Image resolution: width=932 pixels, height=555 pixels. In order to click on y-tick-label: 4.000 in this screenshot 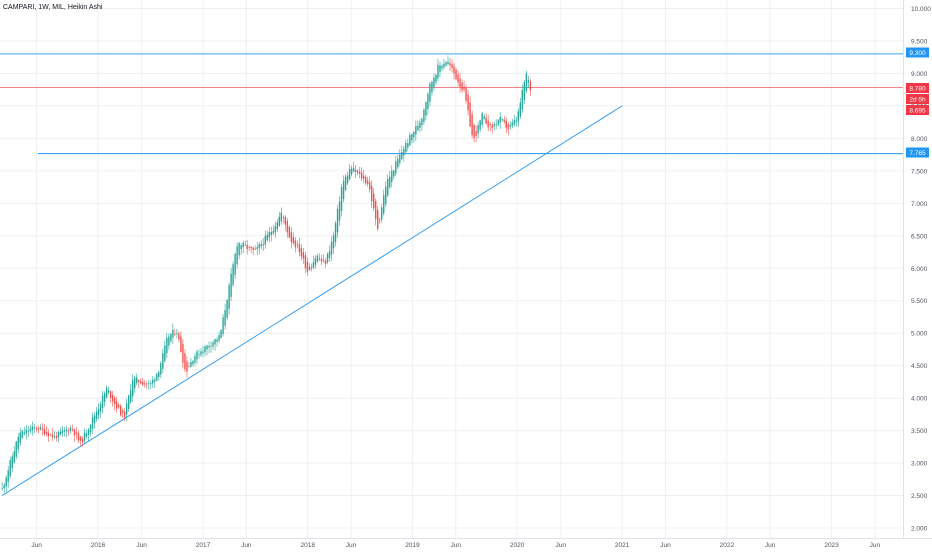, I will do `click(919, 399)`.